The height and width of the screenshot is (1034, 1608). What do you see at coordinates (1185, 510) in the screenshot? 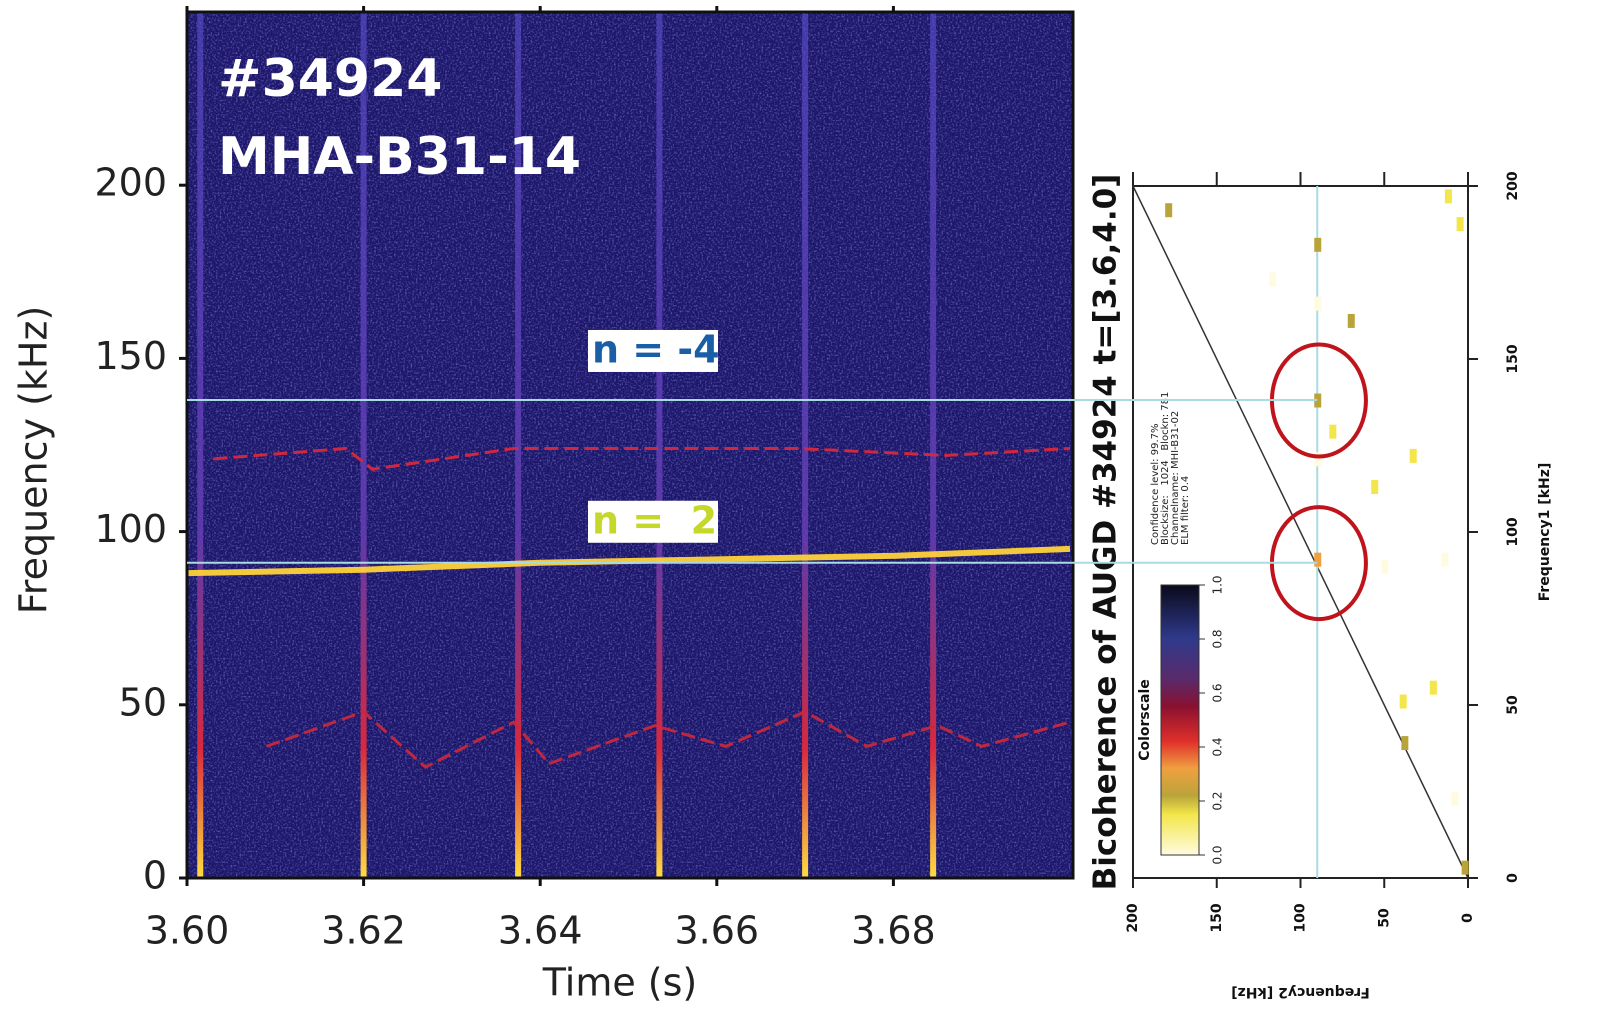
I see `info-line: ELM filter: 0.4` at bounding box center [1185, 510].